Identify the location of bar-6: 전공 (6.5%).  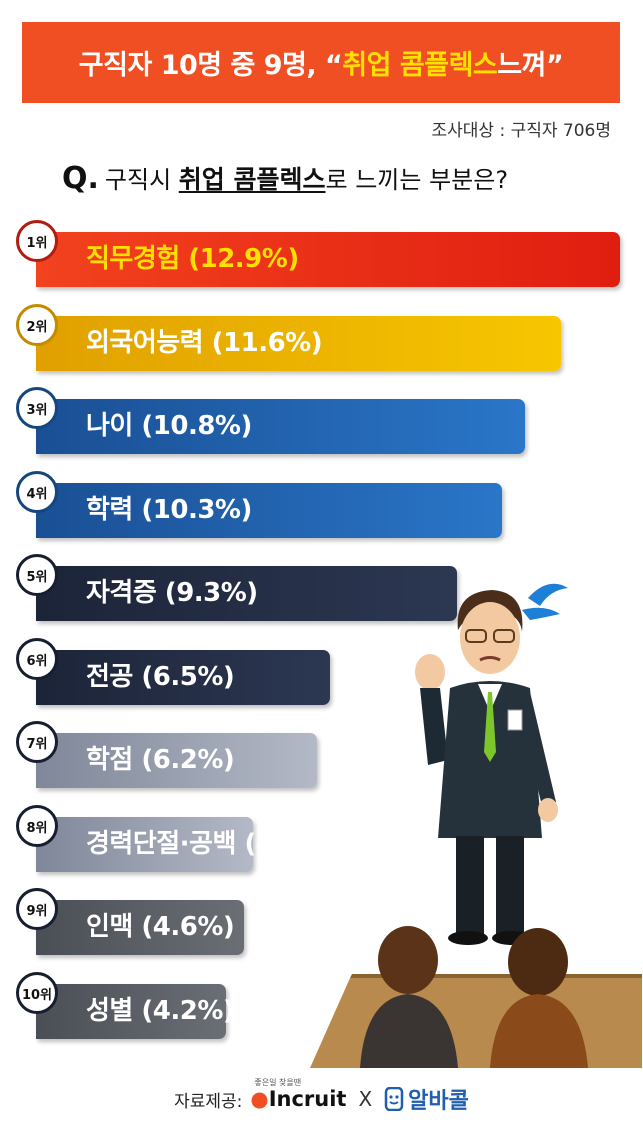
(183, 677).